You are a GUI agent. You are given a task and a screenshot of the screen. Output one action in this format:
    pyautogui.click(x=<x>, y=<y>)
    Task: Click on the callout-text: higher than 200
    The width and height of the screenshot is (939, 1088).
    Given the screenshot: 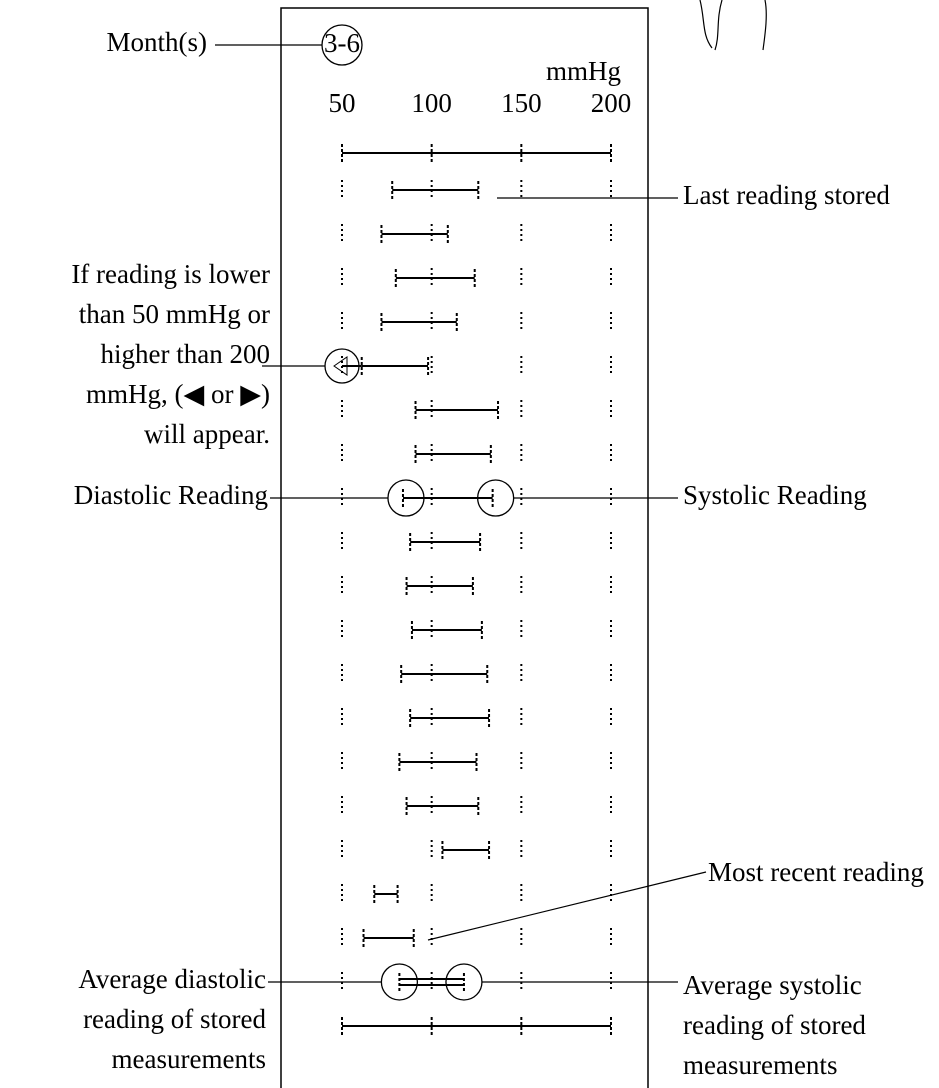 What is the action you would take?
    pyautogui.click(x=185, y=354)
    